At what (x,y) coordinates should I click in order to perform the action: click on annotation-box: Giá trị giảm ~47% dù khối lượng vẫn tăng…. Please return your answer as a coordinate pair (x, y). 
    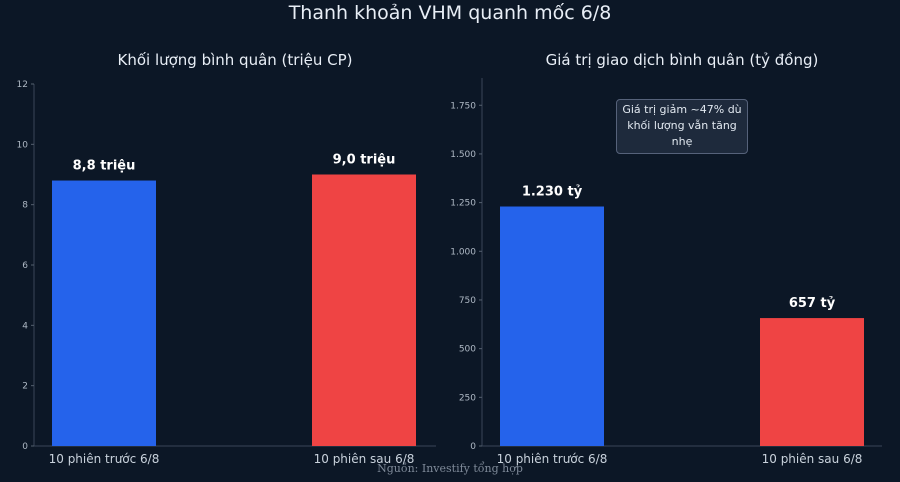
    Looking at the image, I should click on (682, 126).